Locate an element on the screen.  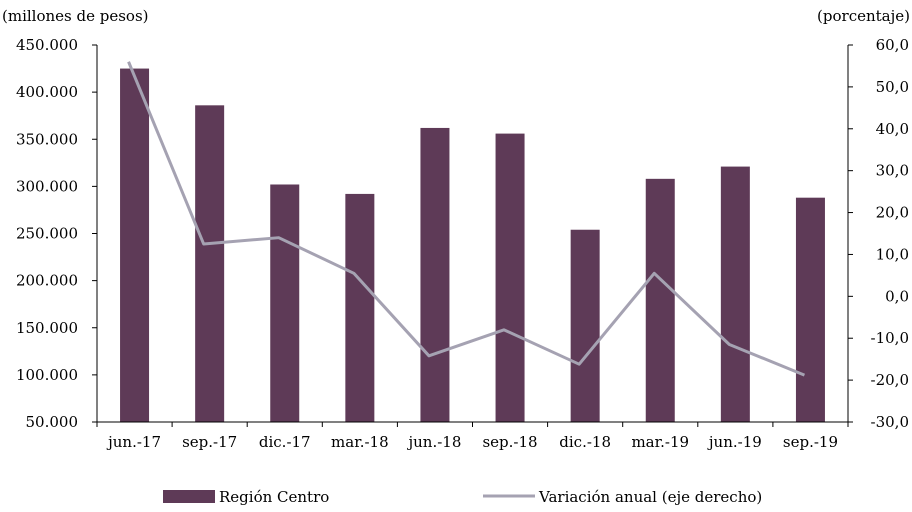
right-tick-label: -10,0 is located at coordinates (890, 338).